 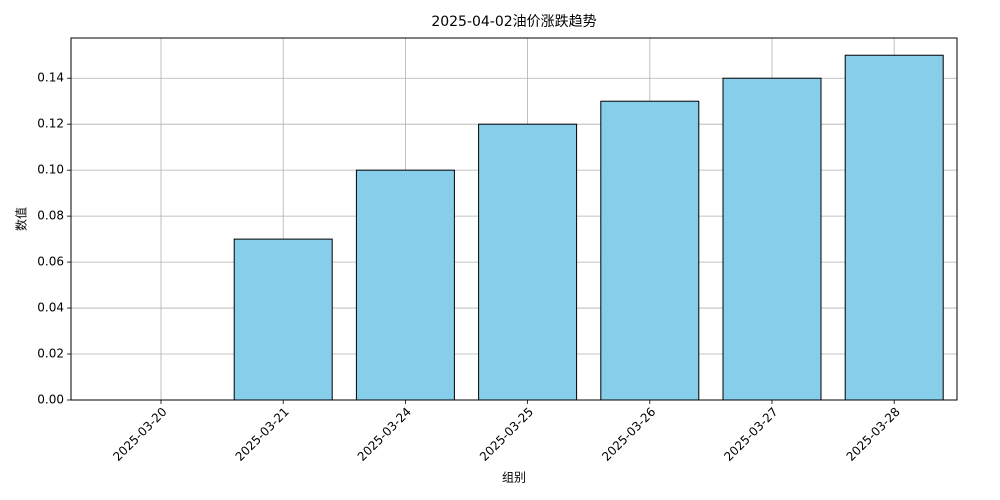 What do you see at coordinates (50, 124) in the screenshot?
I see `y-tick-label: 0.12` at bounding box center [50, 124].